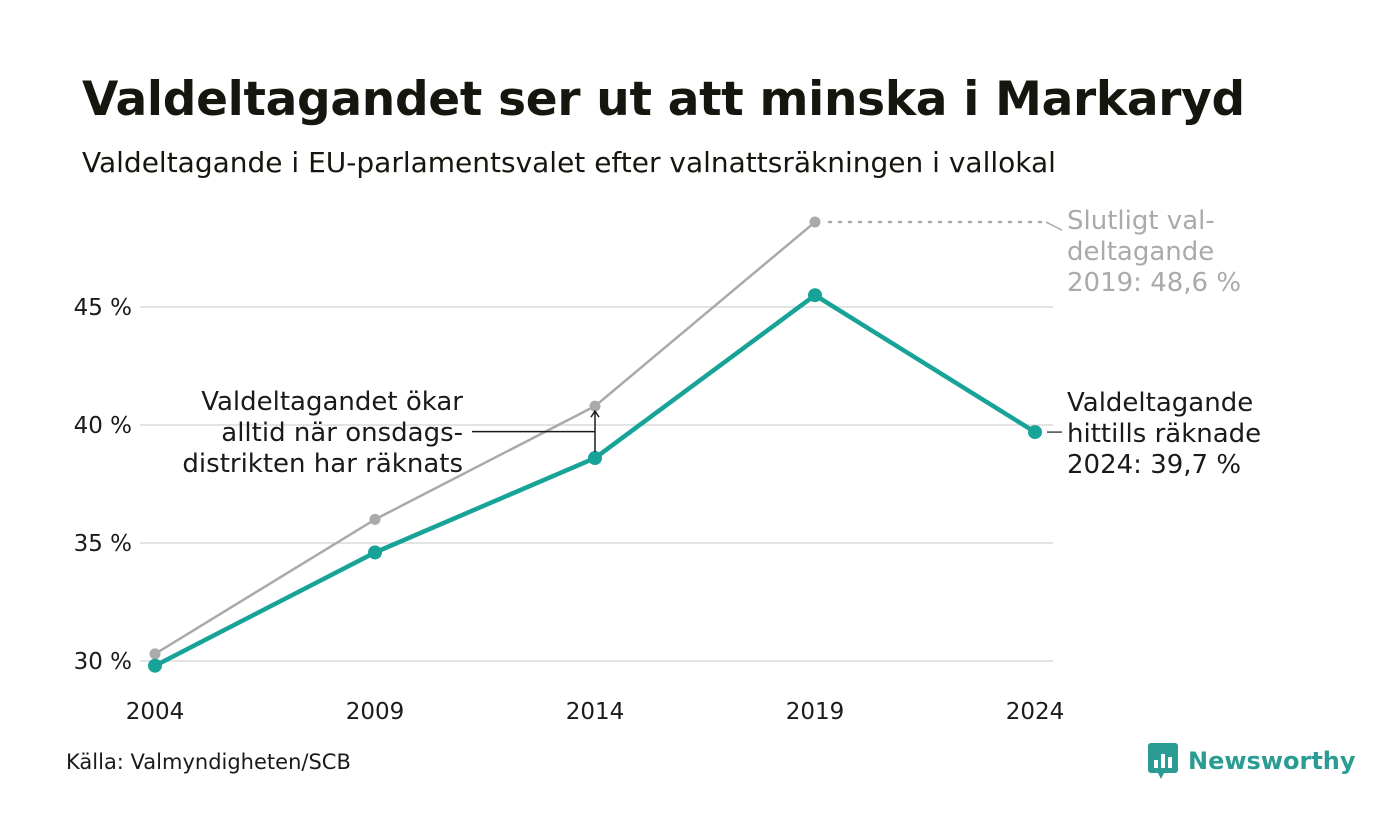  What do you see at coordinates (1272, 761) in the screenshot?
I see `brand-name: Newsworthy` at bounding box center [1272, 761].